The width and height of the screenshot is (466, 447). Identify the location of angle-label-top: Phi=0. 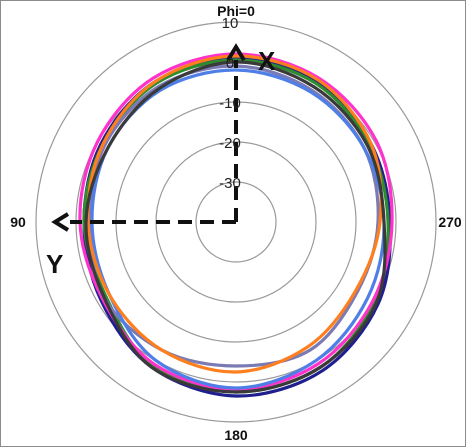
(236, 11).